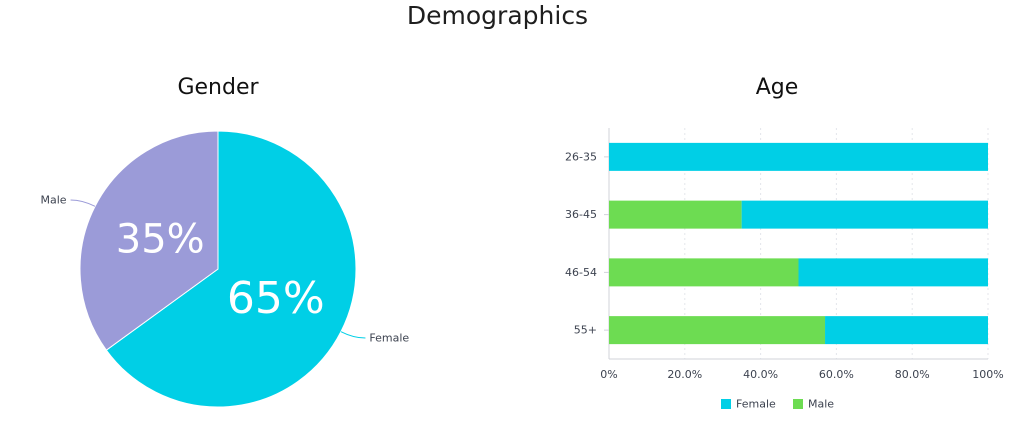 The width and height of the screenshot is (1024, 433). I want to click on page-title: Demographics, so click(497, 15).